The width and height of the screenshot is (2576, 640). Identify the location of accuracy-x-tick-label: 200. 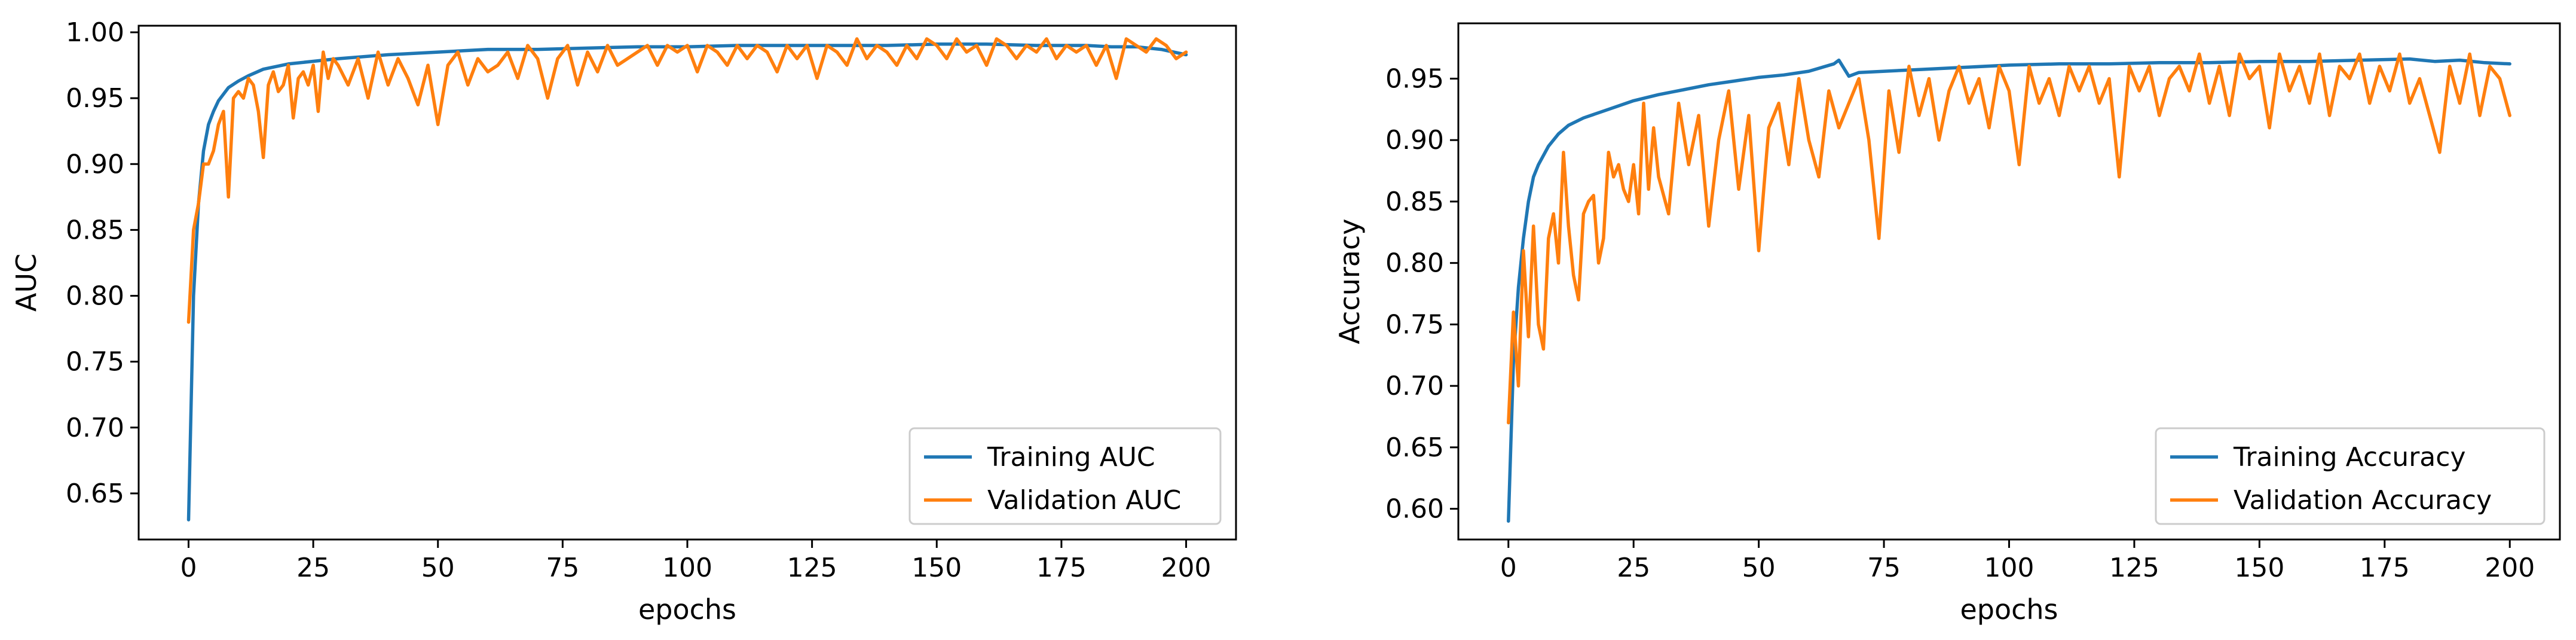
(2510, 568).